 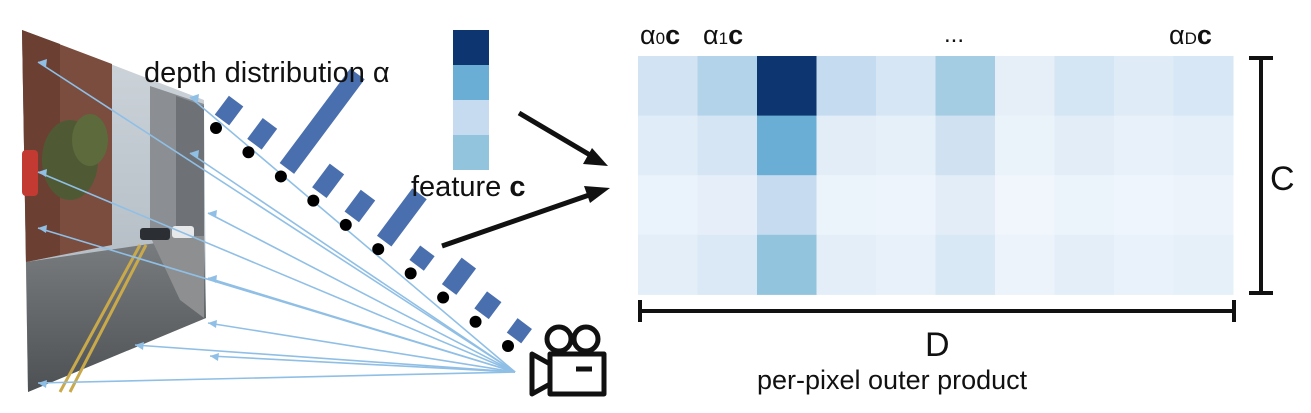 What do you see at coordinates (267, 73) in the screenshot?
I see `depth-distribution-label: depth distribution α` at bounding box center [267, 73].